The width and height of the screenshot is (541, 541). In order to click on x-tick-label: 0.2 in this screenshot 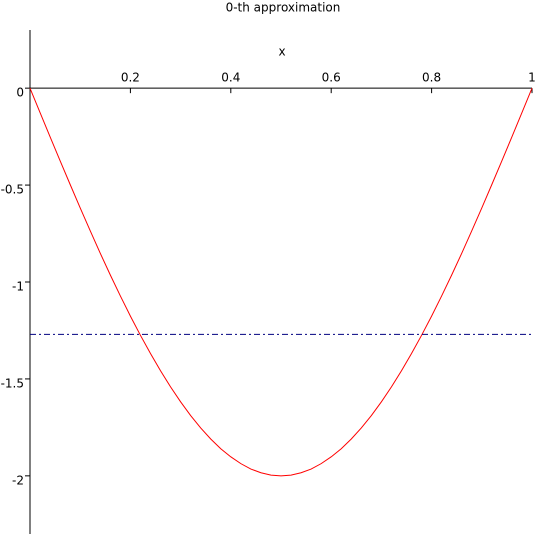, I will do `click(130, 78)`.